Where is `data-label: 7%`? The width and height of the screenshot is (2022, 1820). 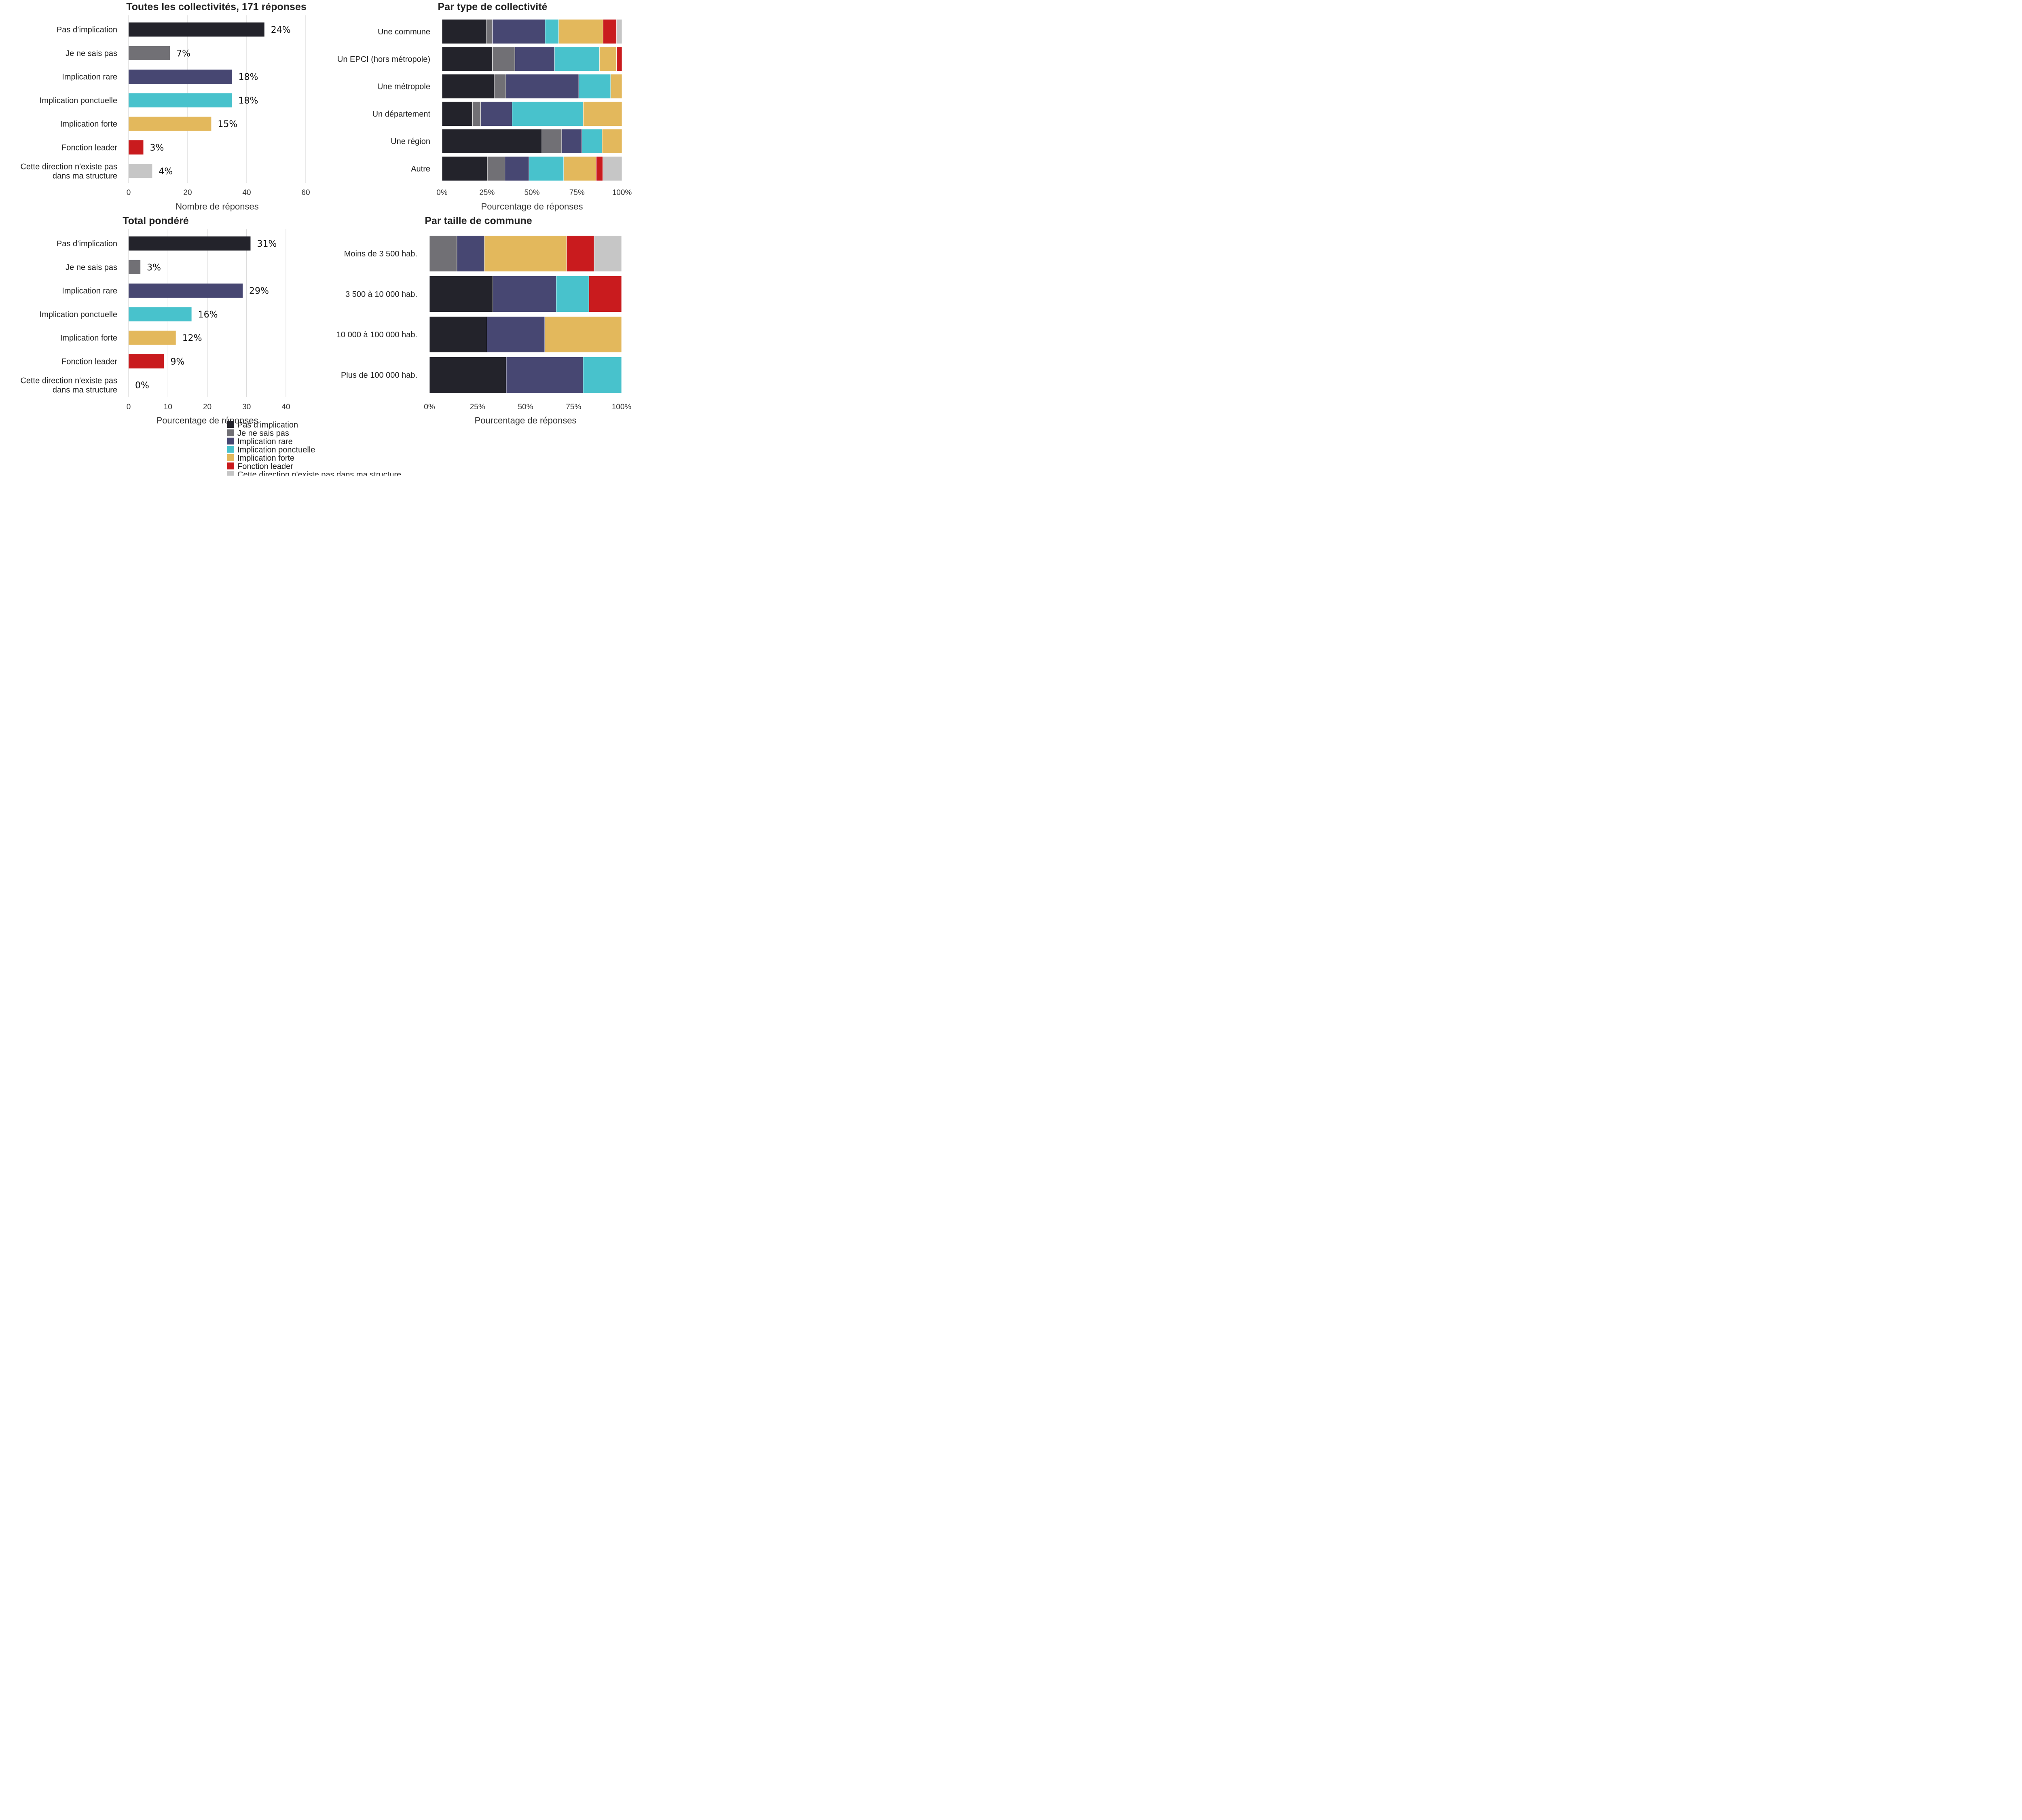
data-label: 7% is located at coordinates (183, 54).